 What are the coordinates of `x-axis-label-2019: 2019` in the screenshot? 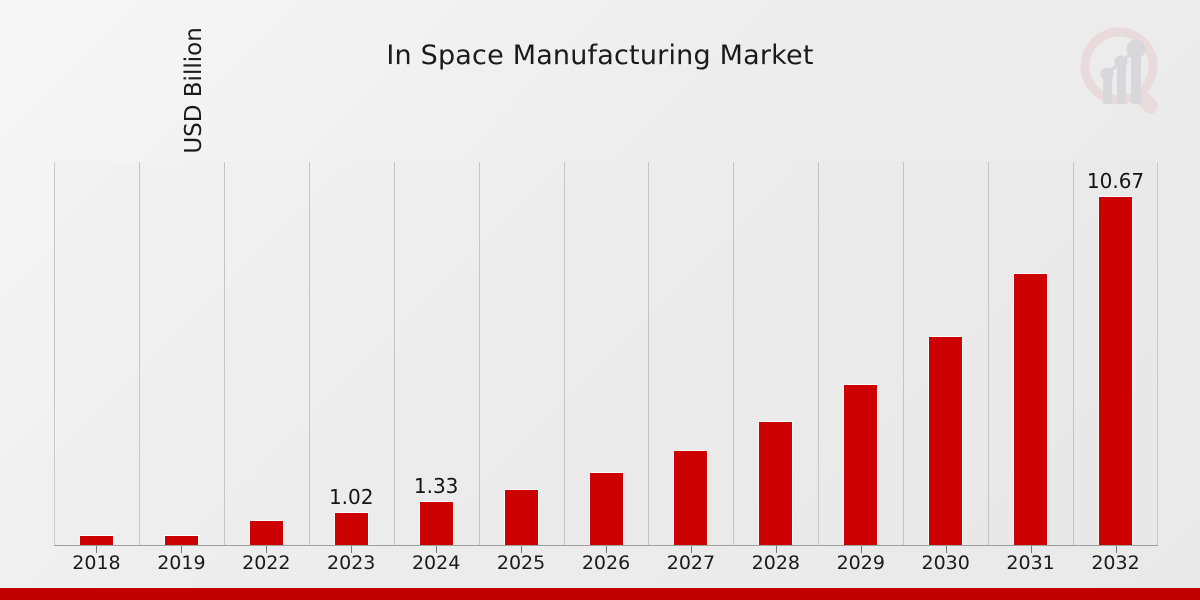 It's located at (181, 563).